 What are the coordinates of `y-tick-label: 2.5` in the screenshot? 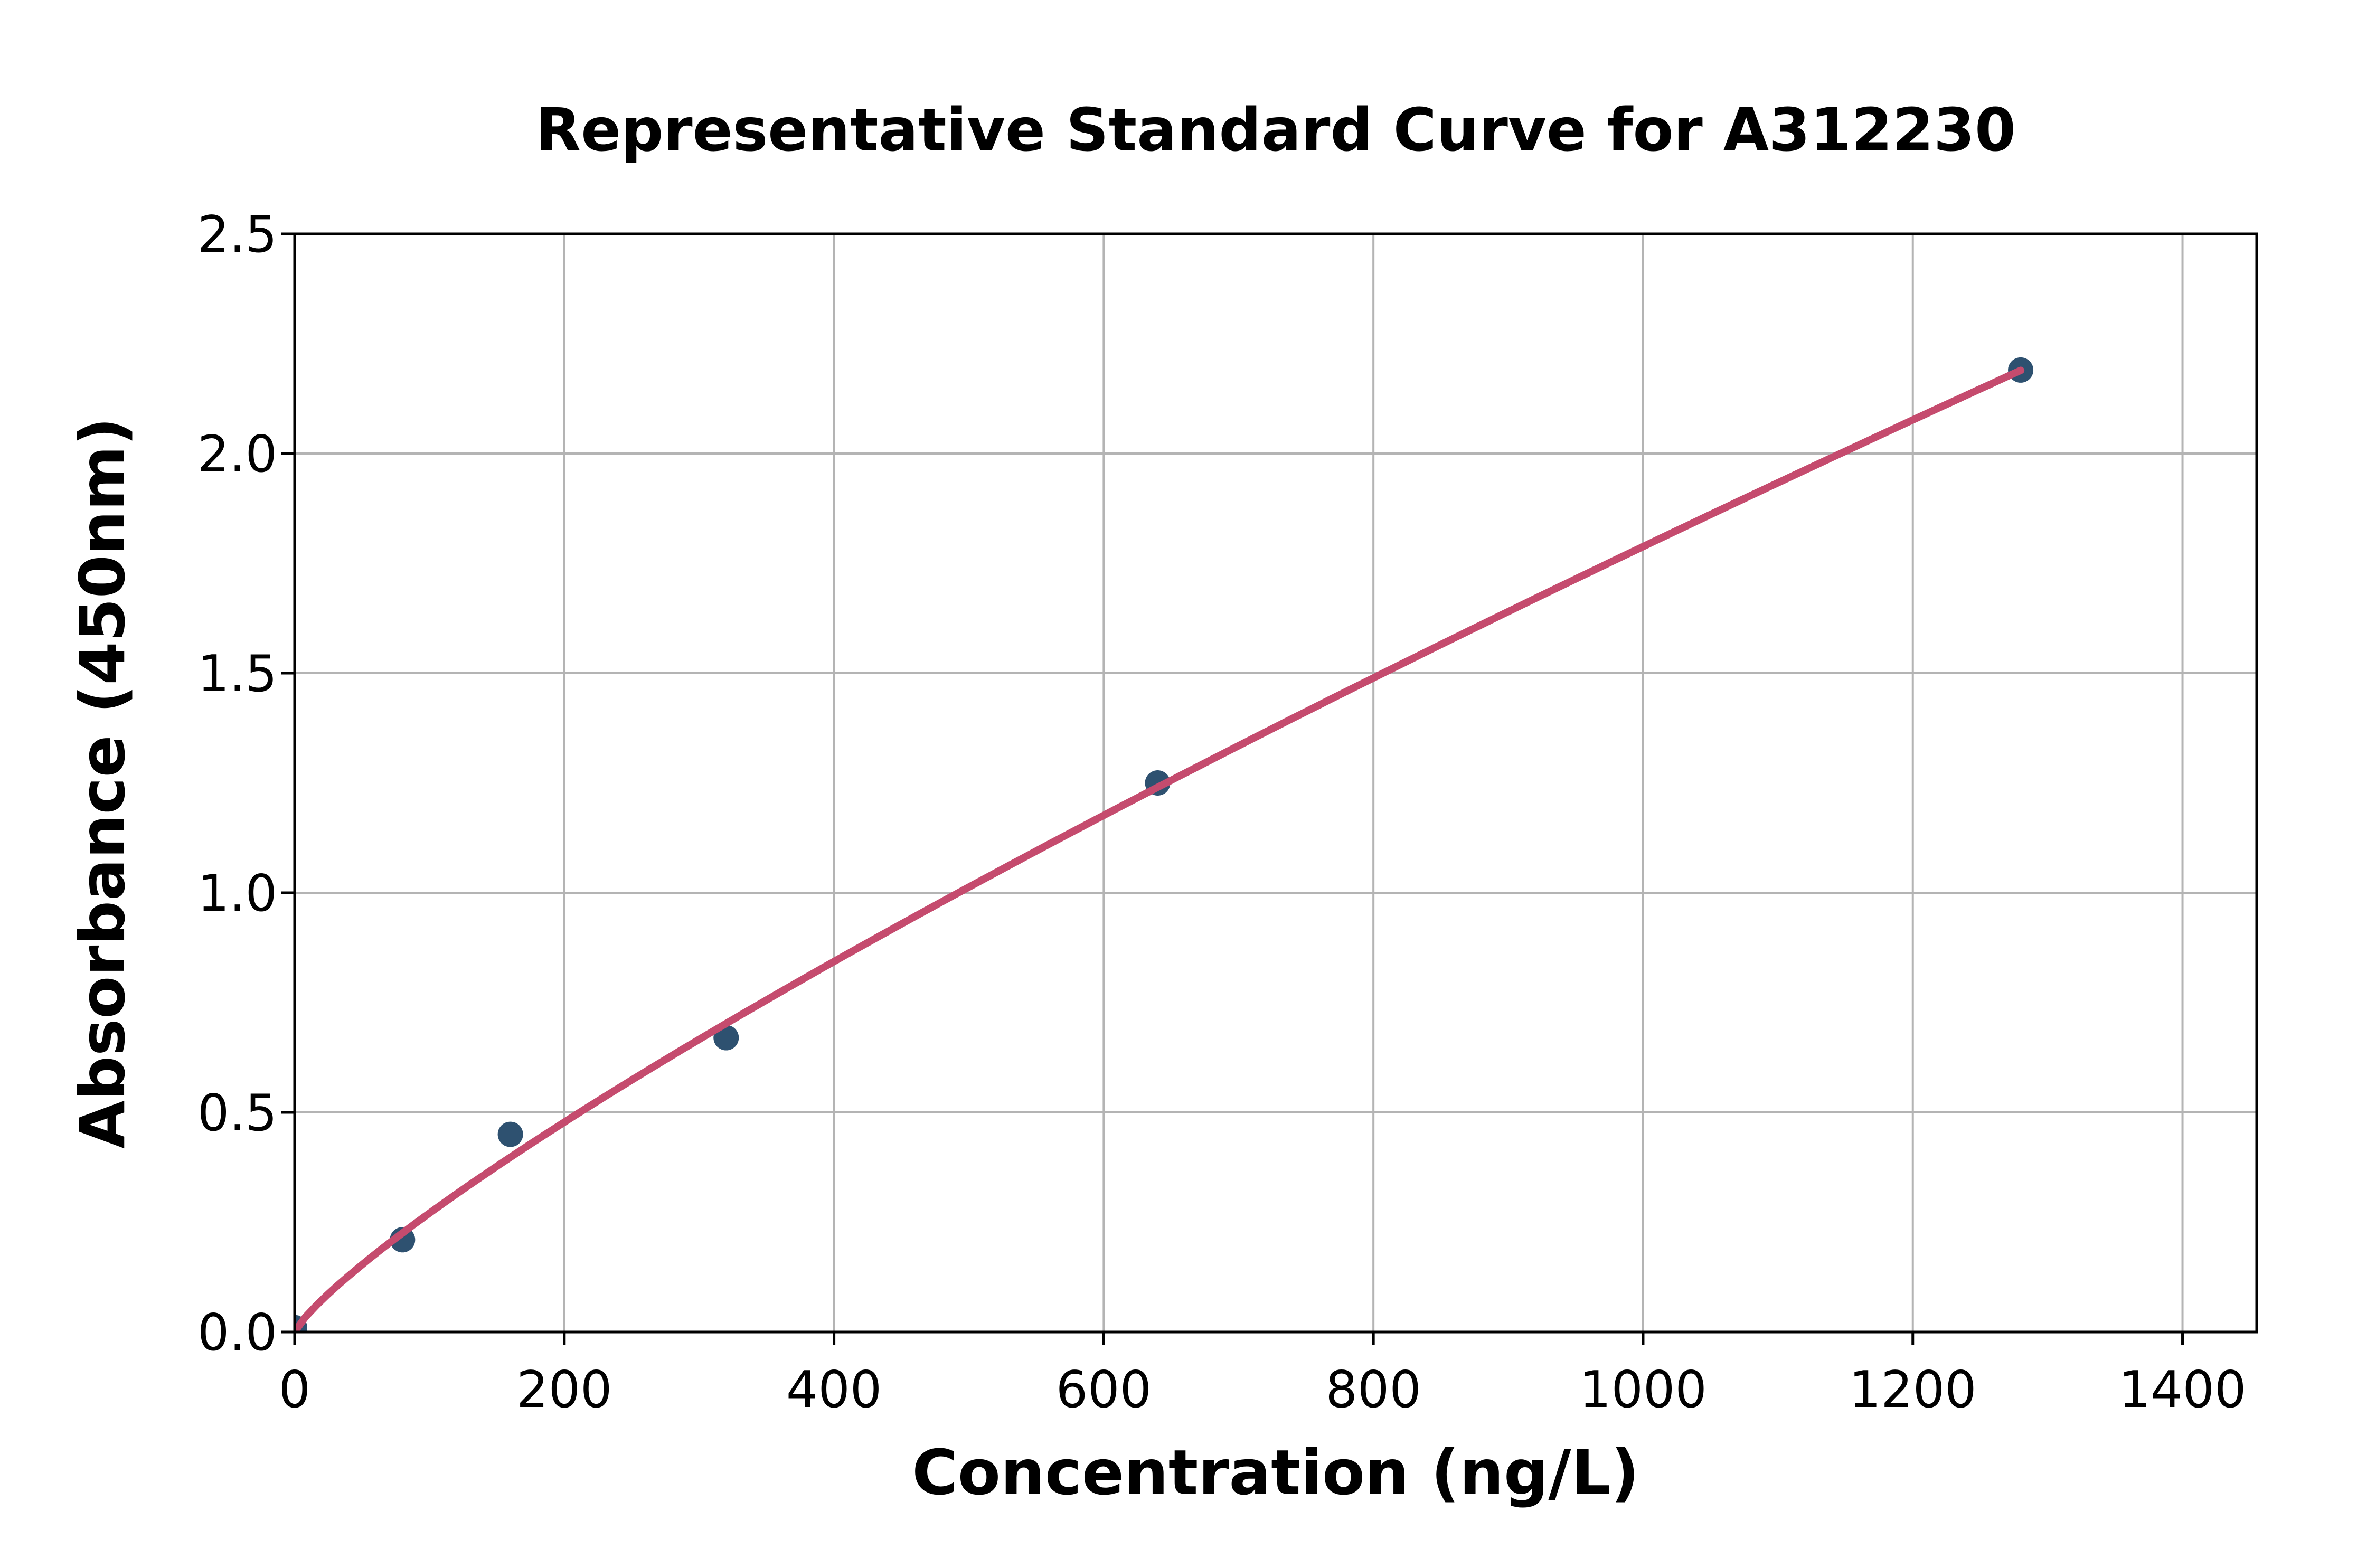 It's located at (237, 235).